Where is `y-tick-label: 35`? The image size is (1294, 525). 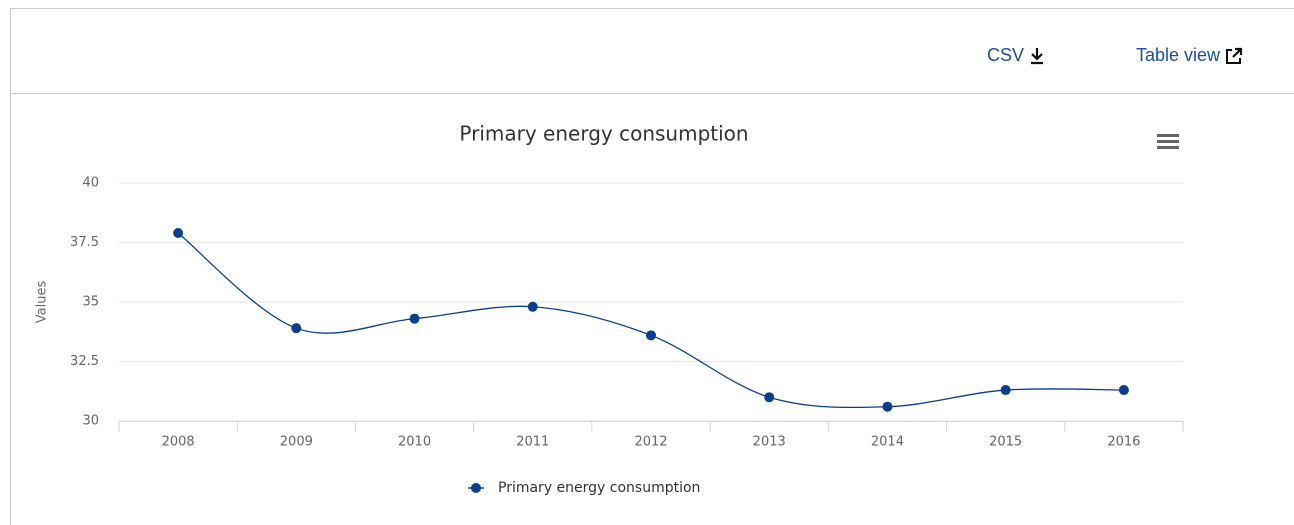
y-tick-label: 35 is located at coordinates (90, 302).